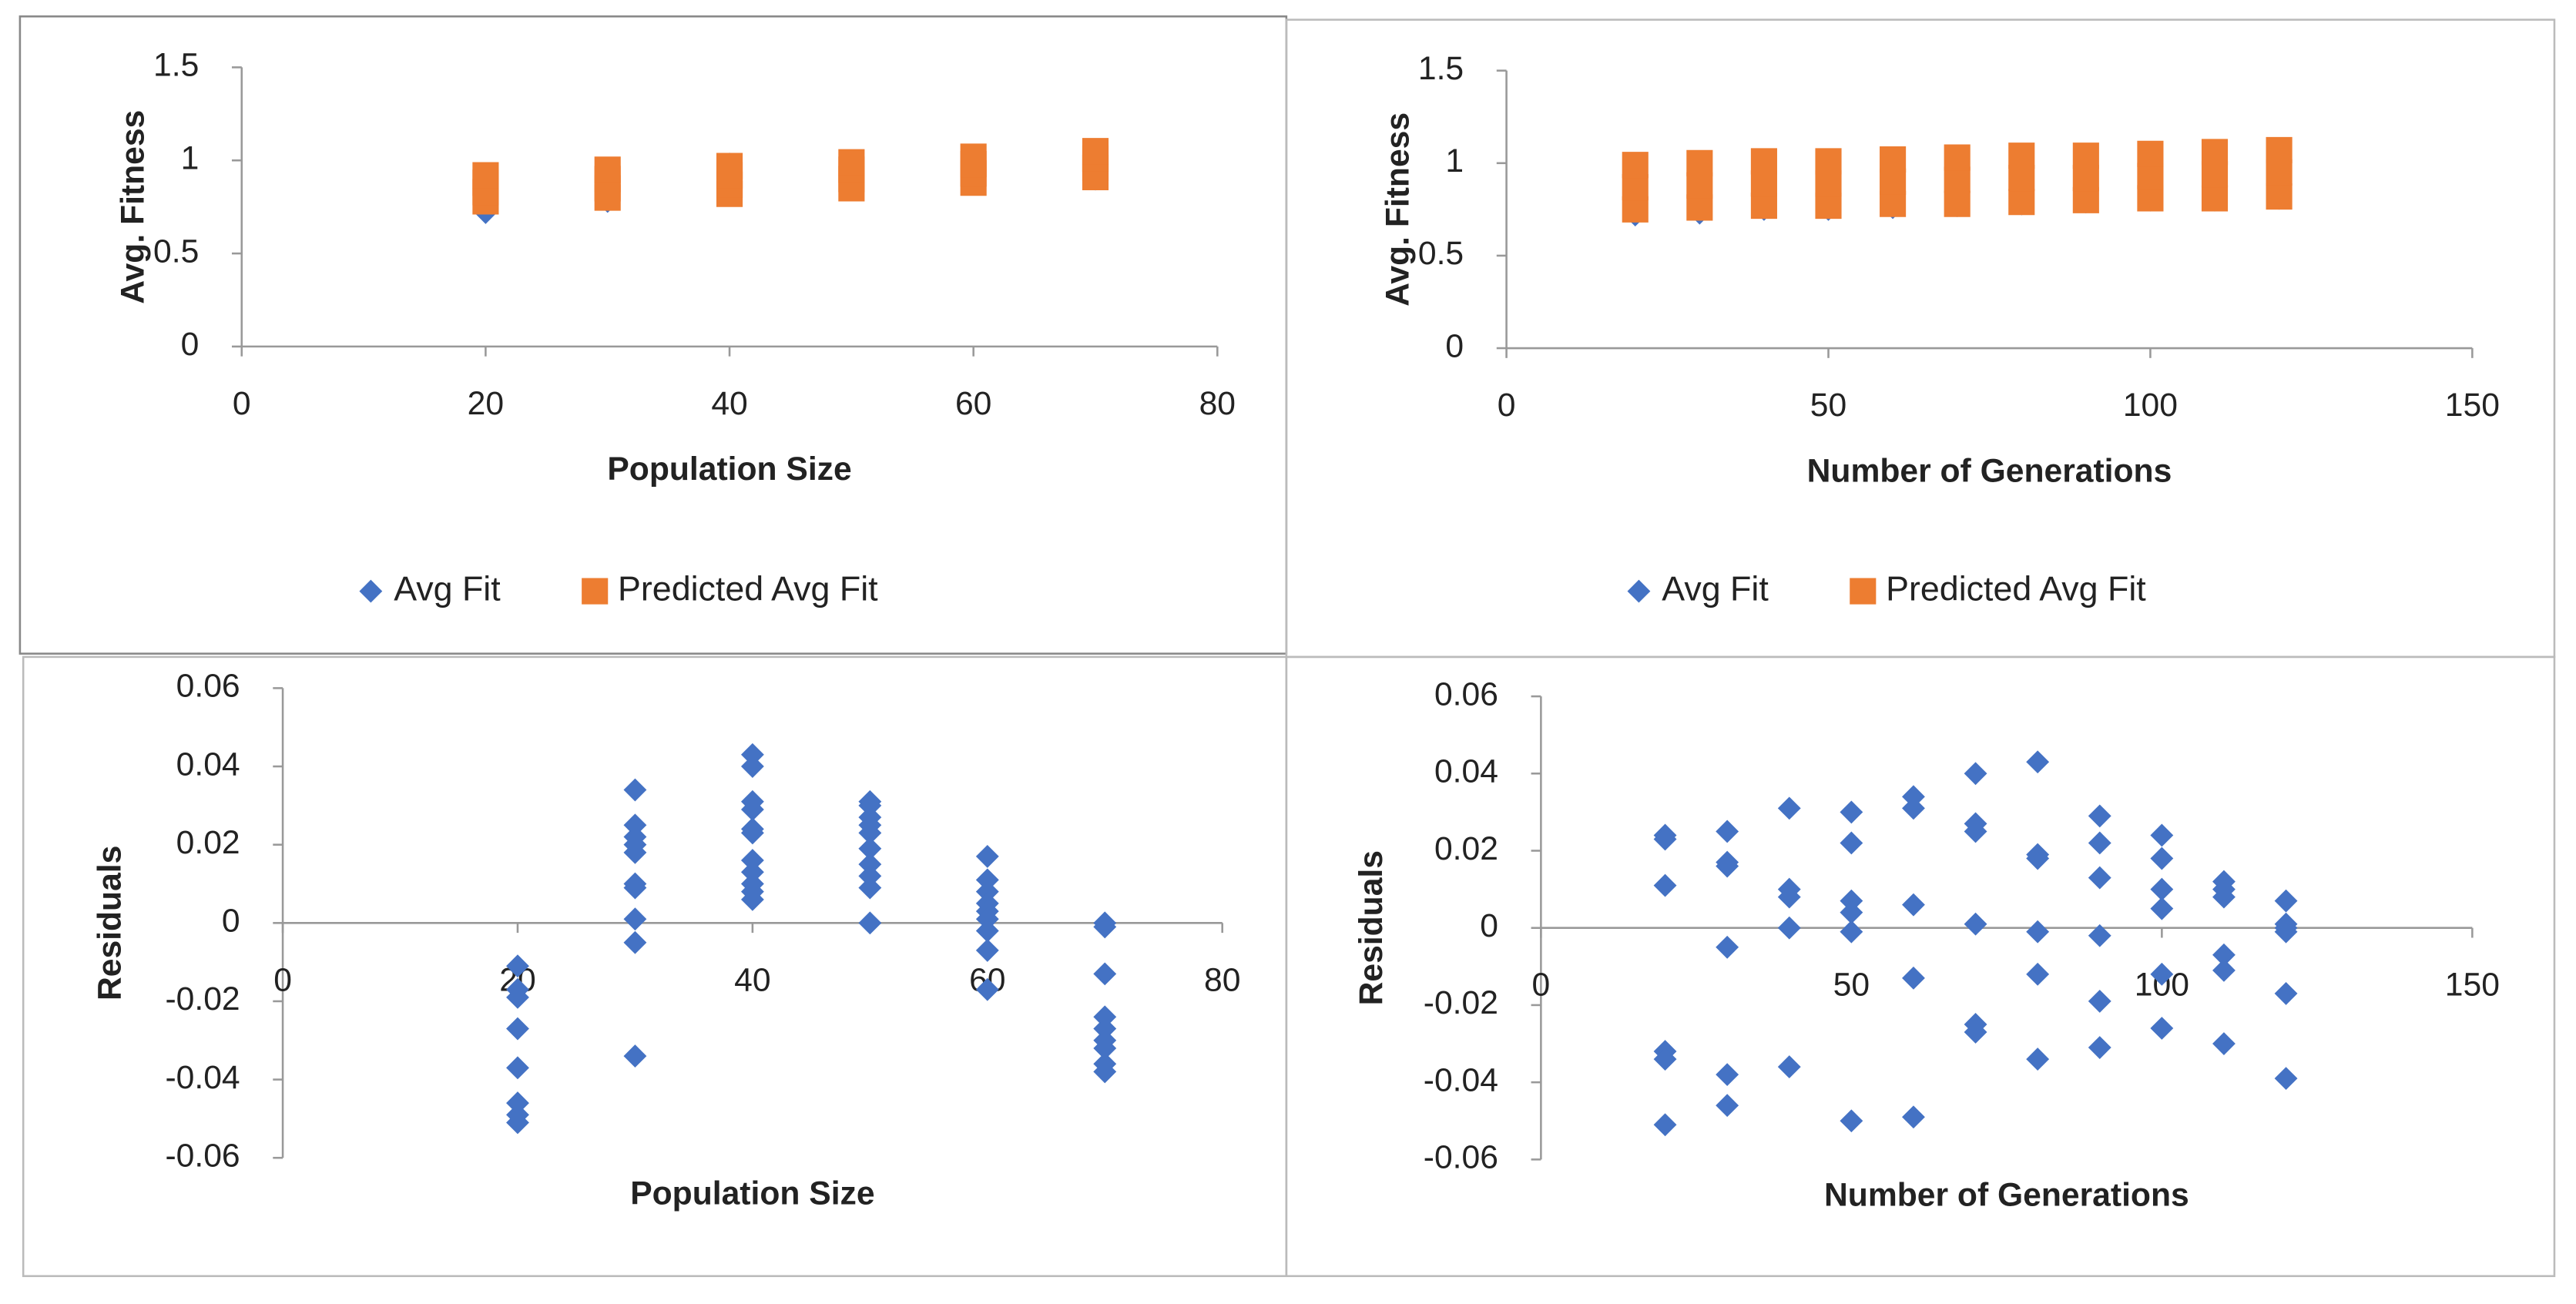  Describe the element at coordinates (242, 403) in the screenshot. I see `x-tick-label: 0` at that location.